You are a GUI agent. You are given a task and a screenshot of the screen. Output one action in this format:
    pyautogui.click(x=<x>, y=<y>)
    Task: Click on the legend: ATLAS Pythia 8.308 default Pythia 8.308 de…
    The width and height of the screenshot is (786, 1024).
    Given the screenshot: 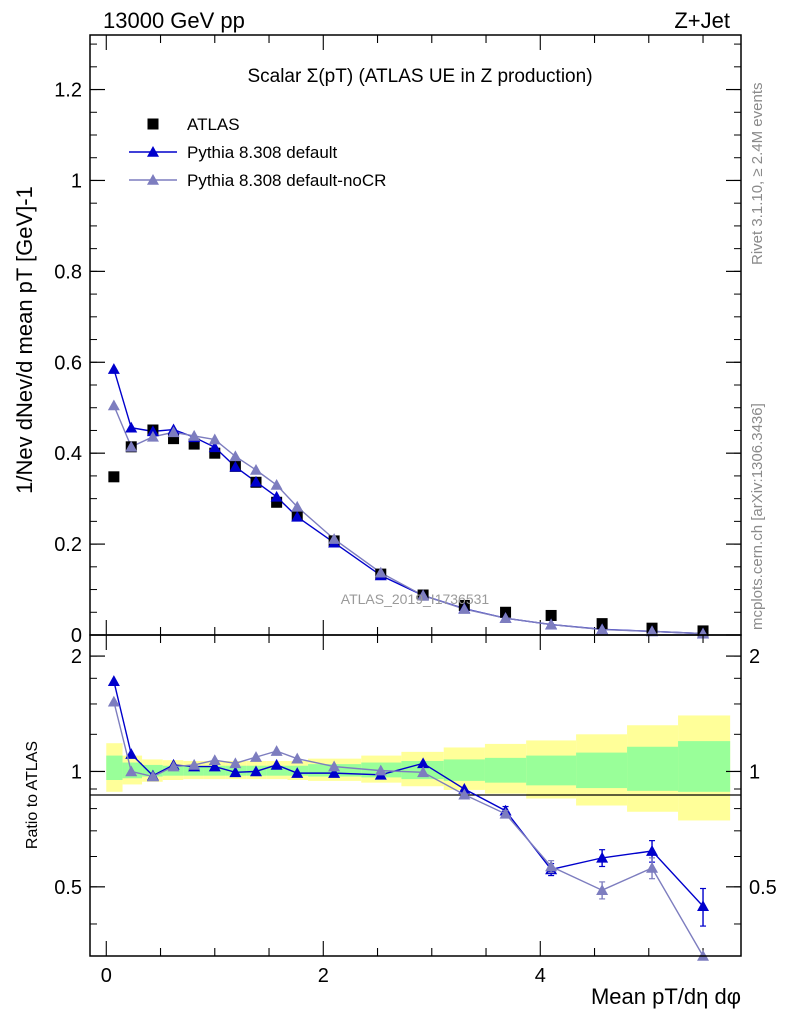 What is the action you would take?
    pyautogui.click(x=257, y=152)
    